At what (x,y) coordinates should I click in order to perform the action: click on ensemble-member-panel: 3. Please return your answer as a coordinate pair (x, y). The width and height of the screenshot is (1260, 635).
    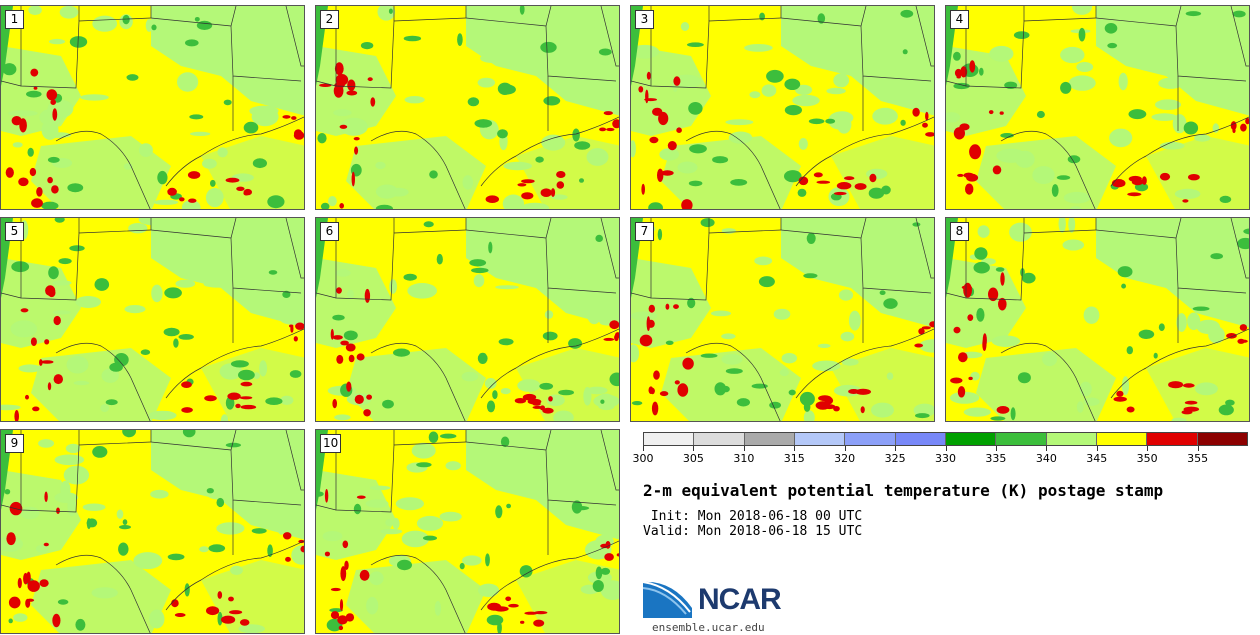
    Looking at the image, I should click on (782, 107).